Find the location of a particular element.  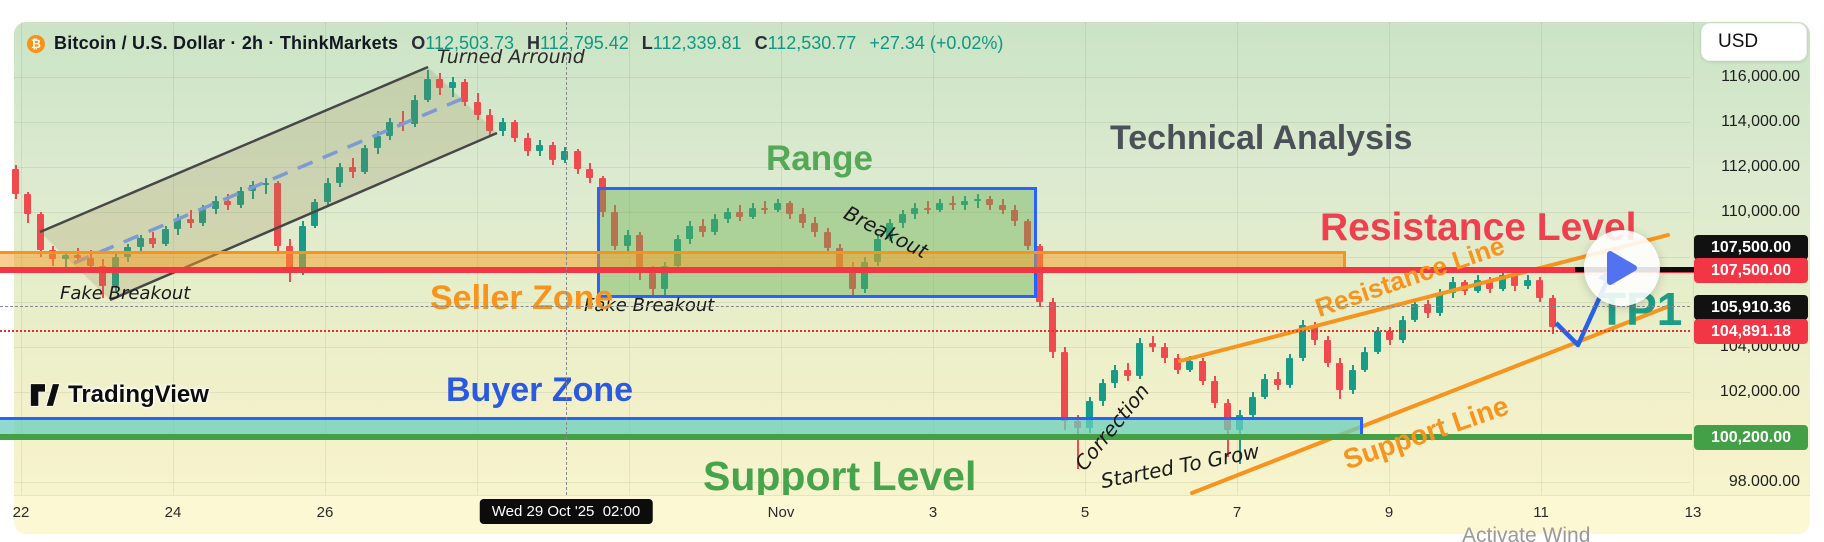

support-level-label: Support Level is located at coordinates (840, 476).